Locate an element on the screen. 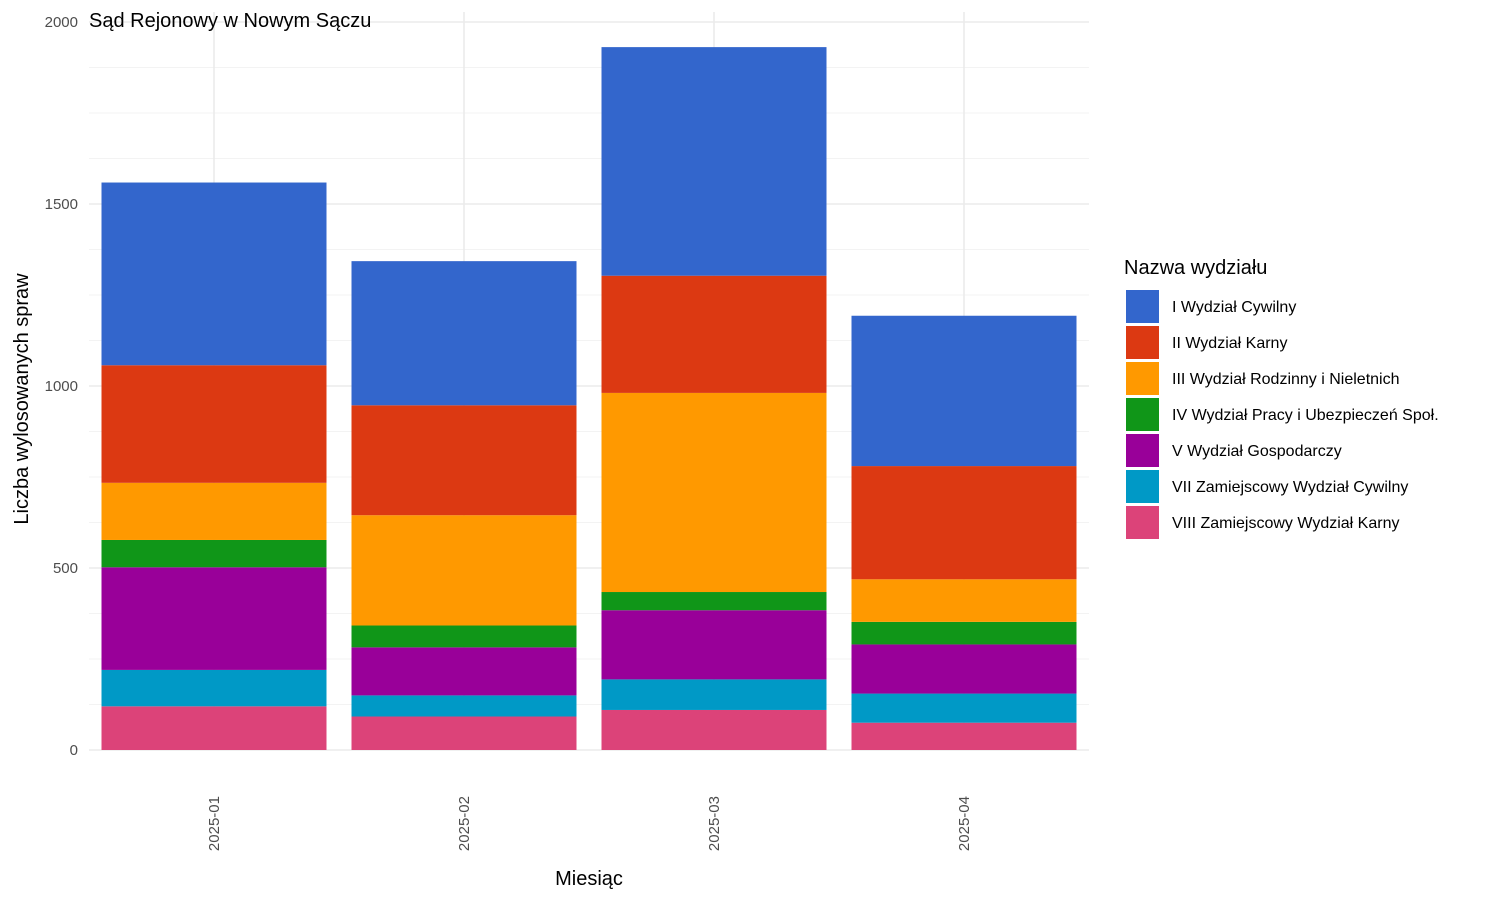  legend-label: VIII Zamiejscowy Wydział Karny is located at coordinates (1285, 523).